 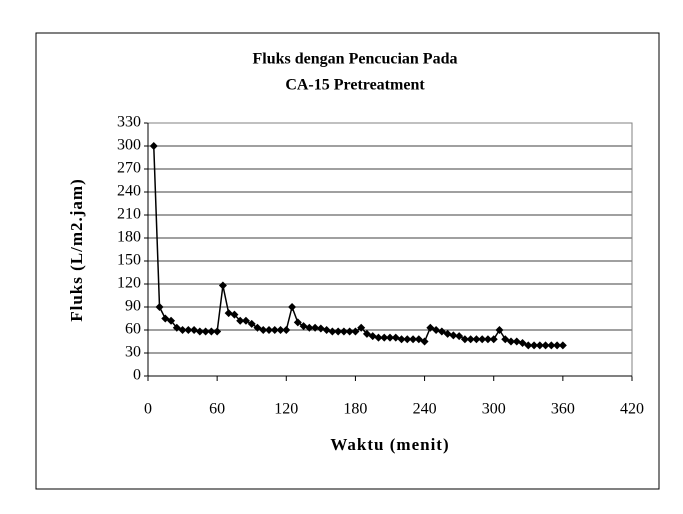 What do you see at coordinates (389, 444) in the screenshot?
I see `x-axis-title: Waktu (menit)` at bounding box center [389, 444].